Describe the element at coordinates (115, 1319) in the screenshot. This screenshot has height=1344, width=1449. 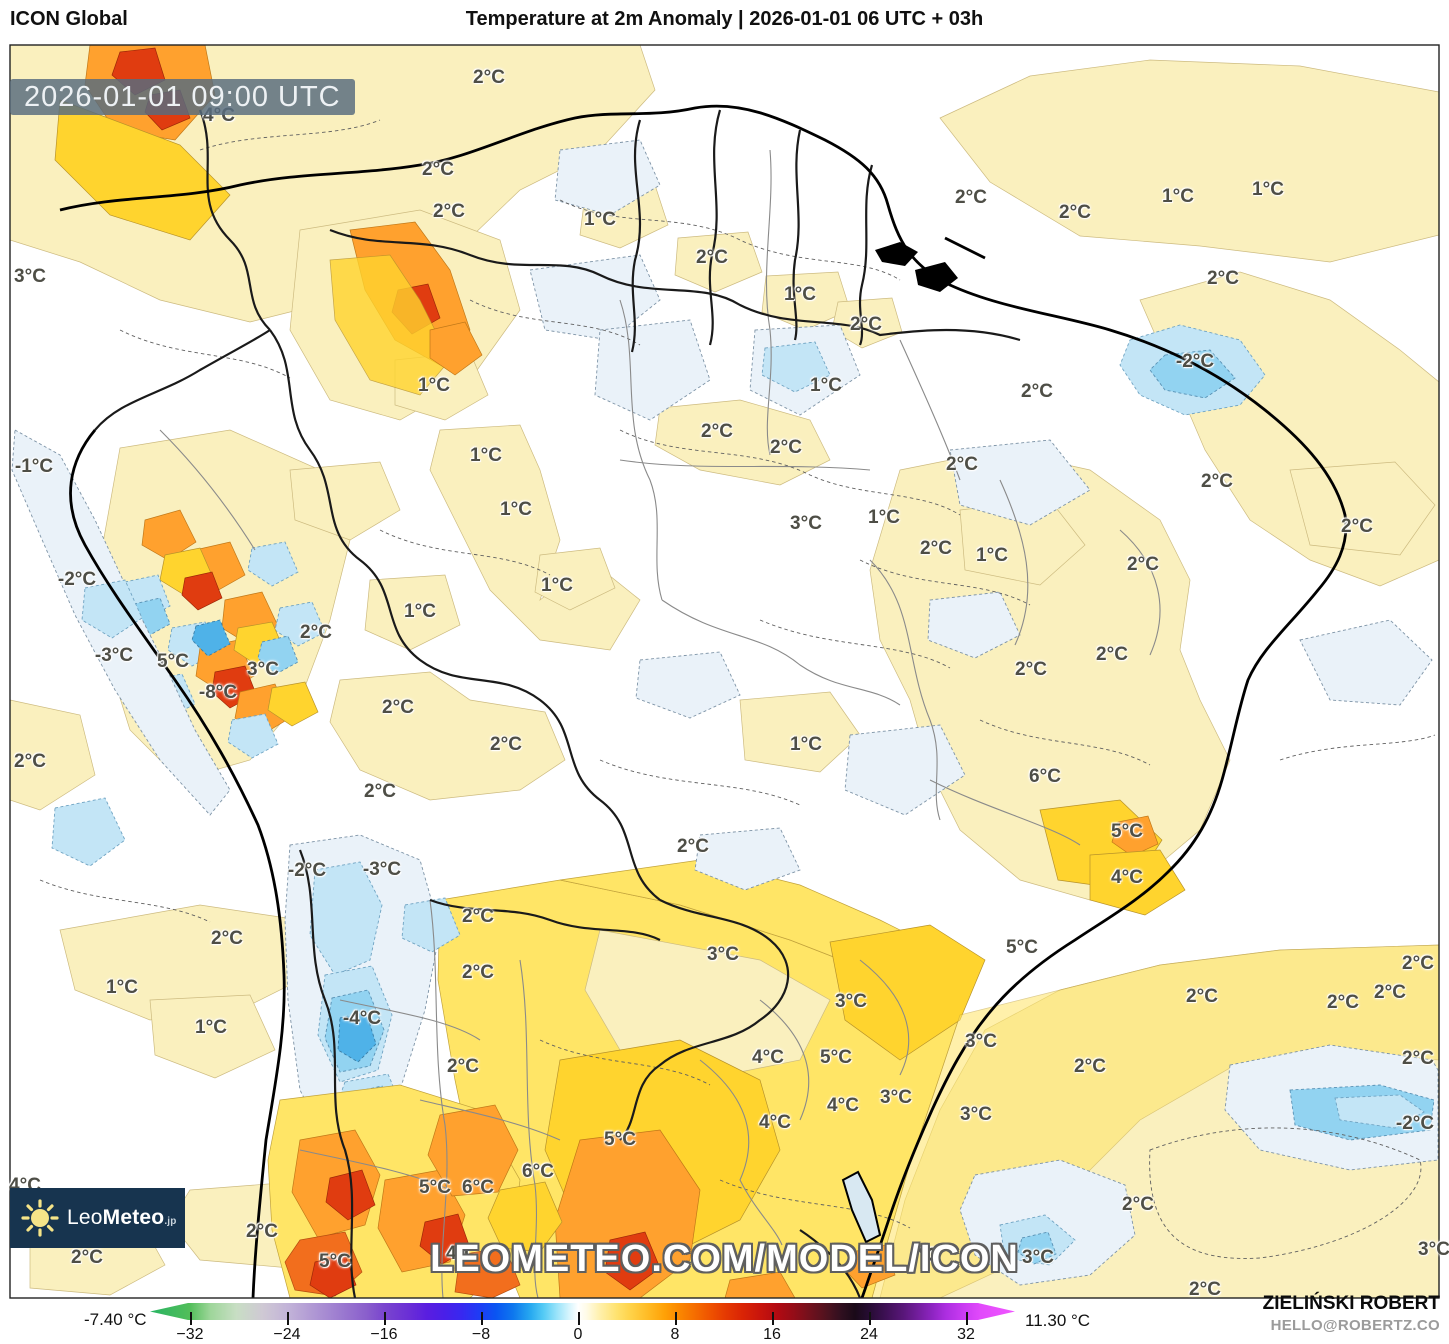
I see `colorbar-min-label: -7.40 °C` at that location.